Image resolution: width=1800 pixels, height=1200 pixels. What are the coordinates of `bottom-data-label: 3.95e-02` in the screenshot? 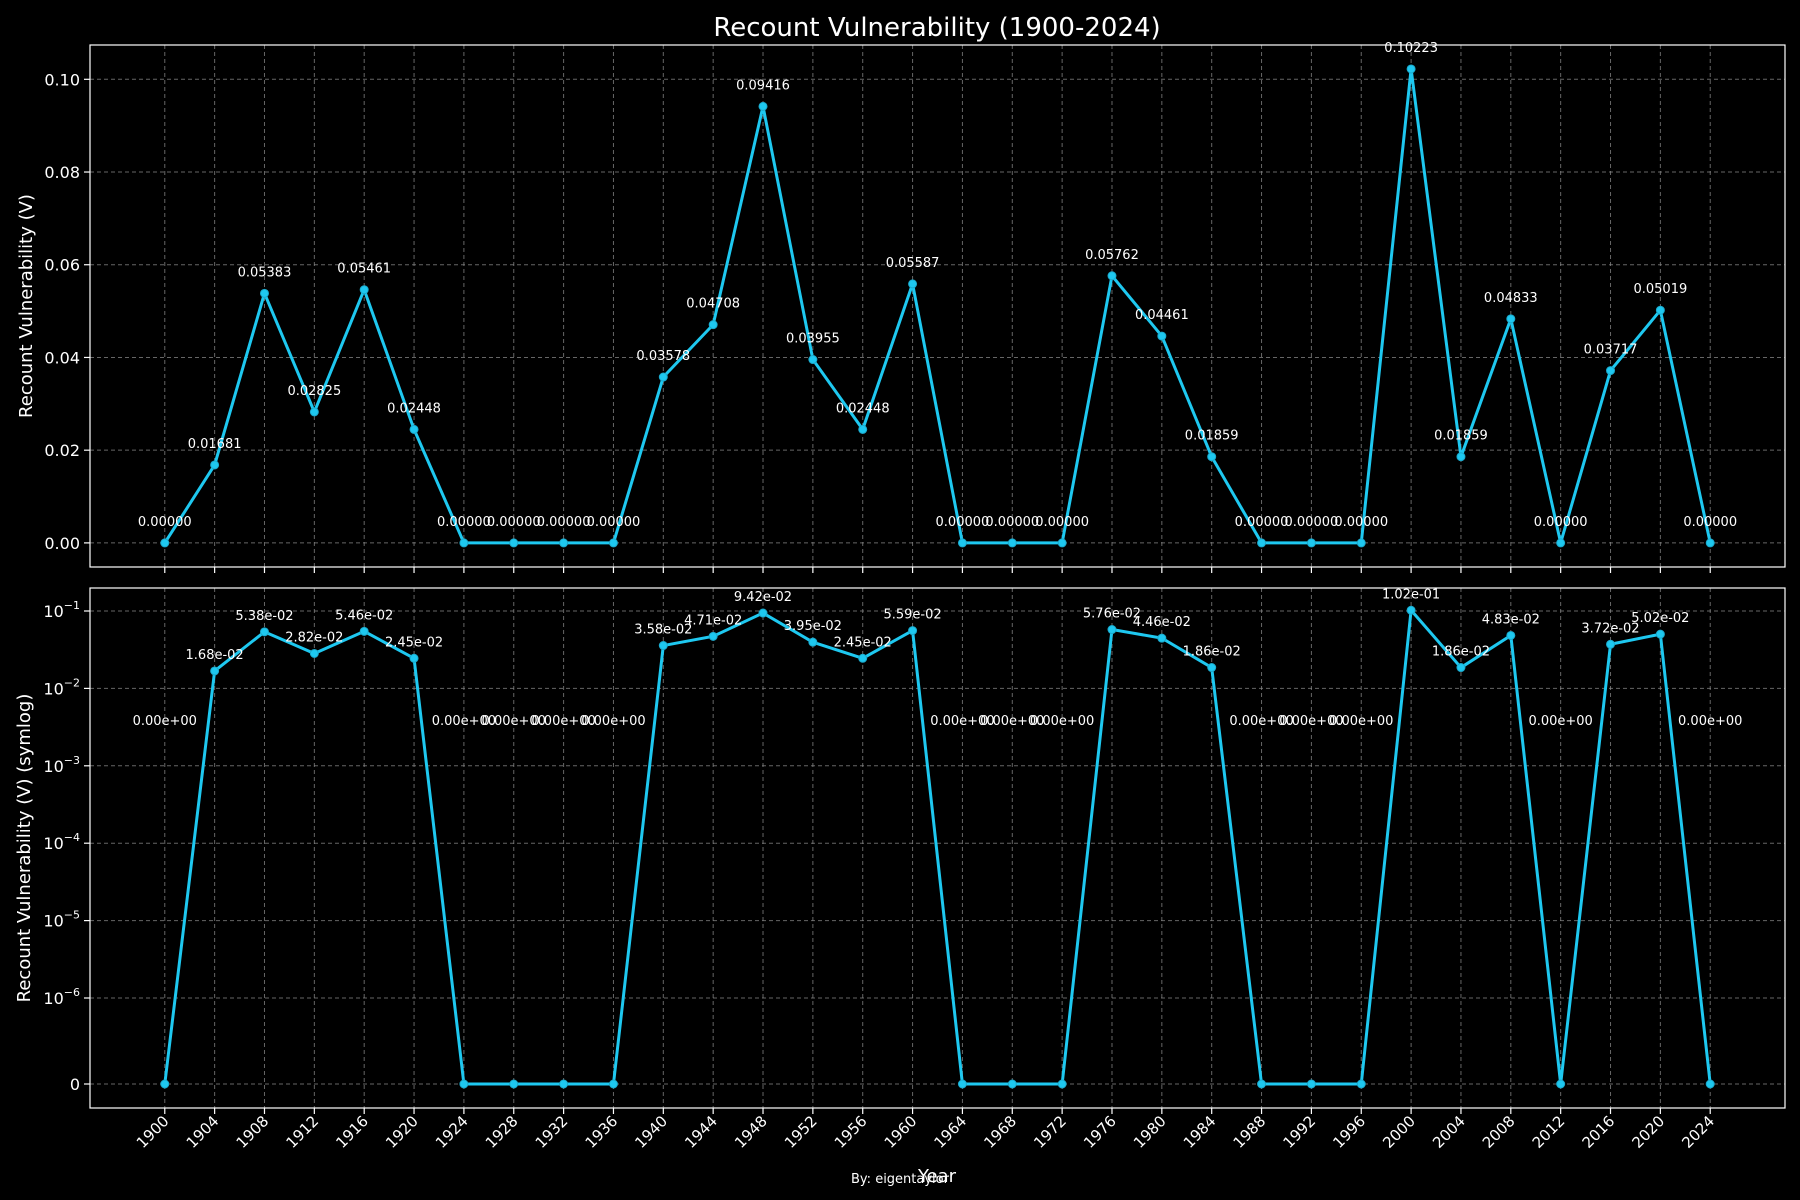 It's located at (813, 626).